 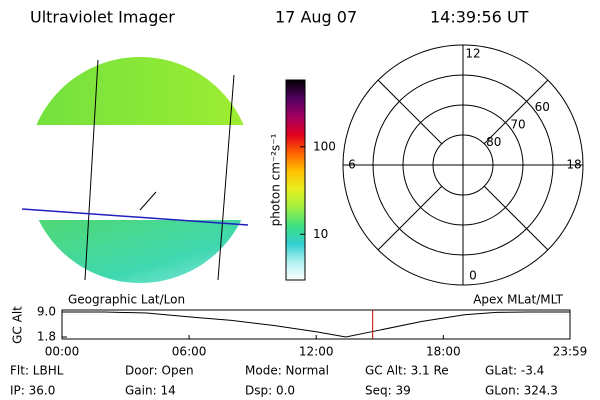 I want to click on status-field: GLon: 324.3, so click(x=521, y=391).